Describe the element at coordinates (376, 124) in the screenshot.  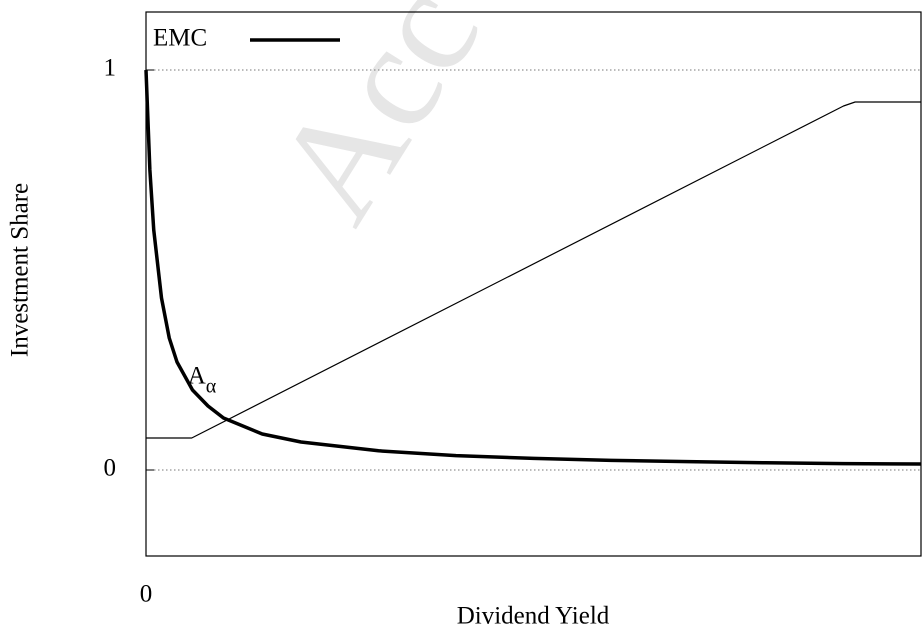
I see `watermark: Acc` at that location.